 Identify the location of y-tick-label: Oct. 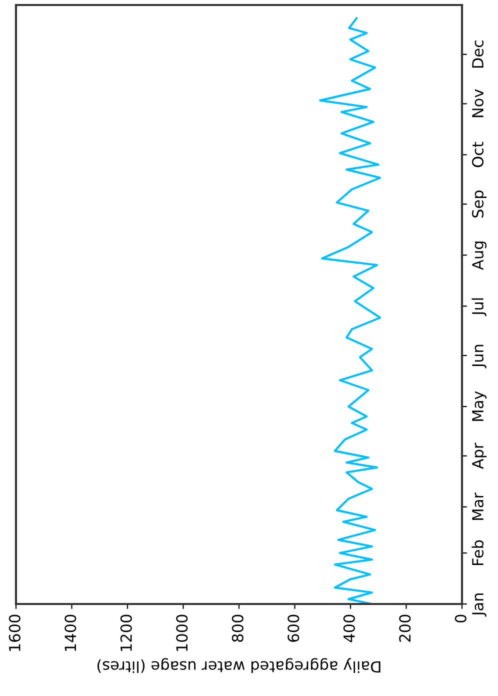
(478, 155).